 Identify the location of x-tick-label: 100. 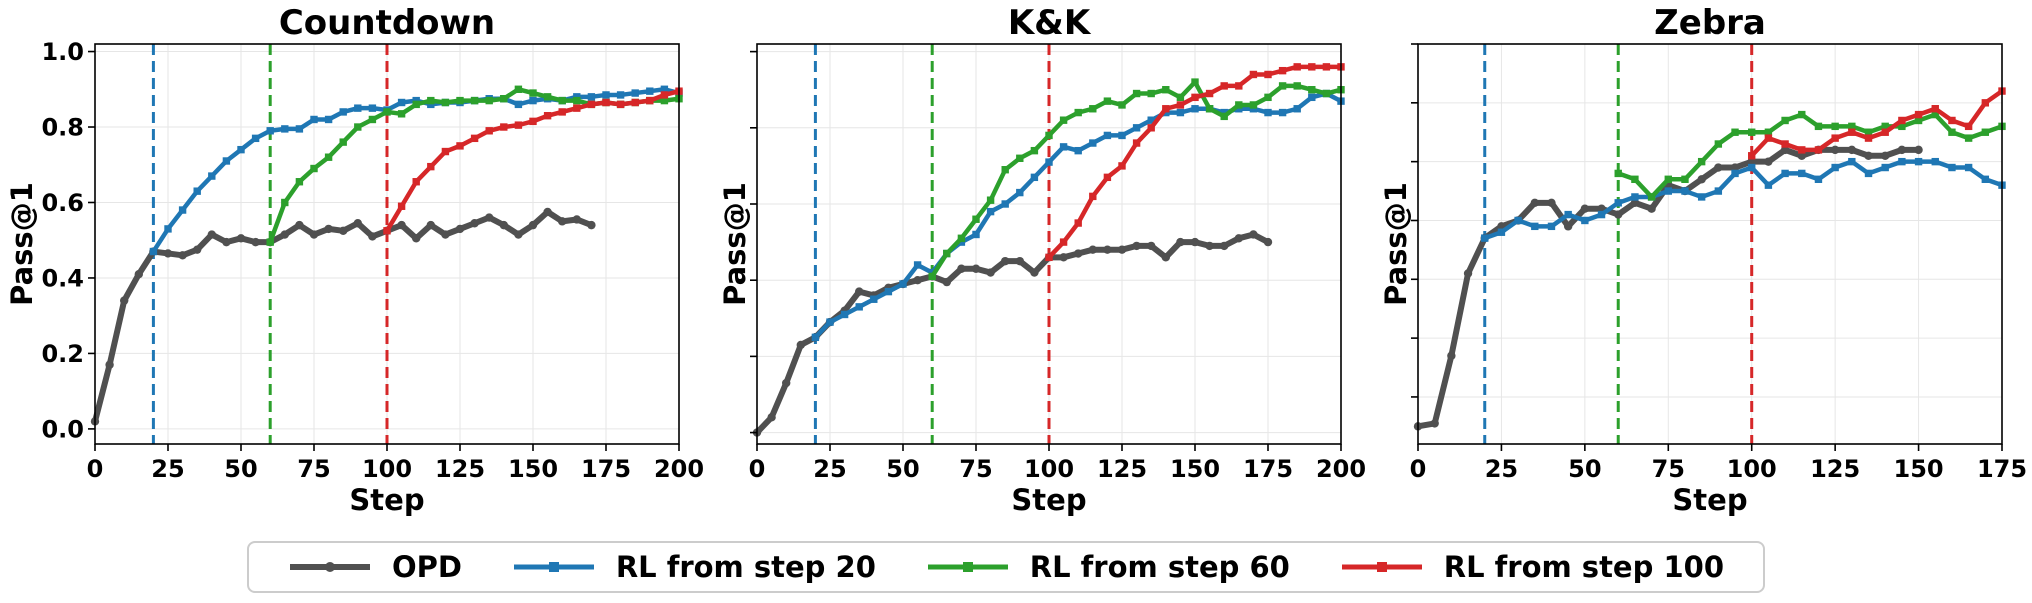
(1752, 469).